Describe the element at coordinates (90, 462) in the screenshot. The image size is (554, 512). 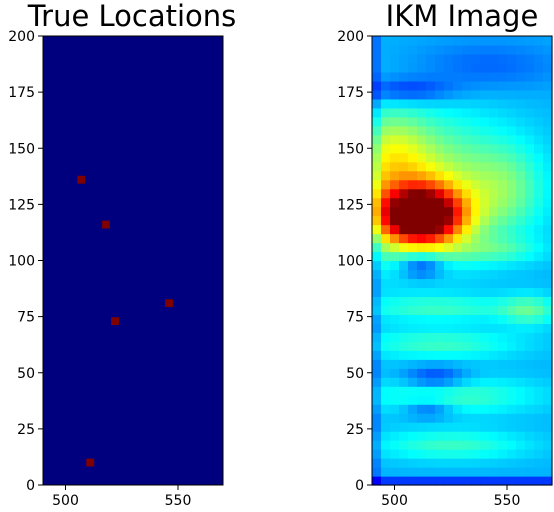
I see `source-location-marker` at that location.